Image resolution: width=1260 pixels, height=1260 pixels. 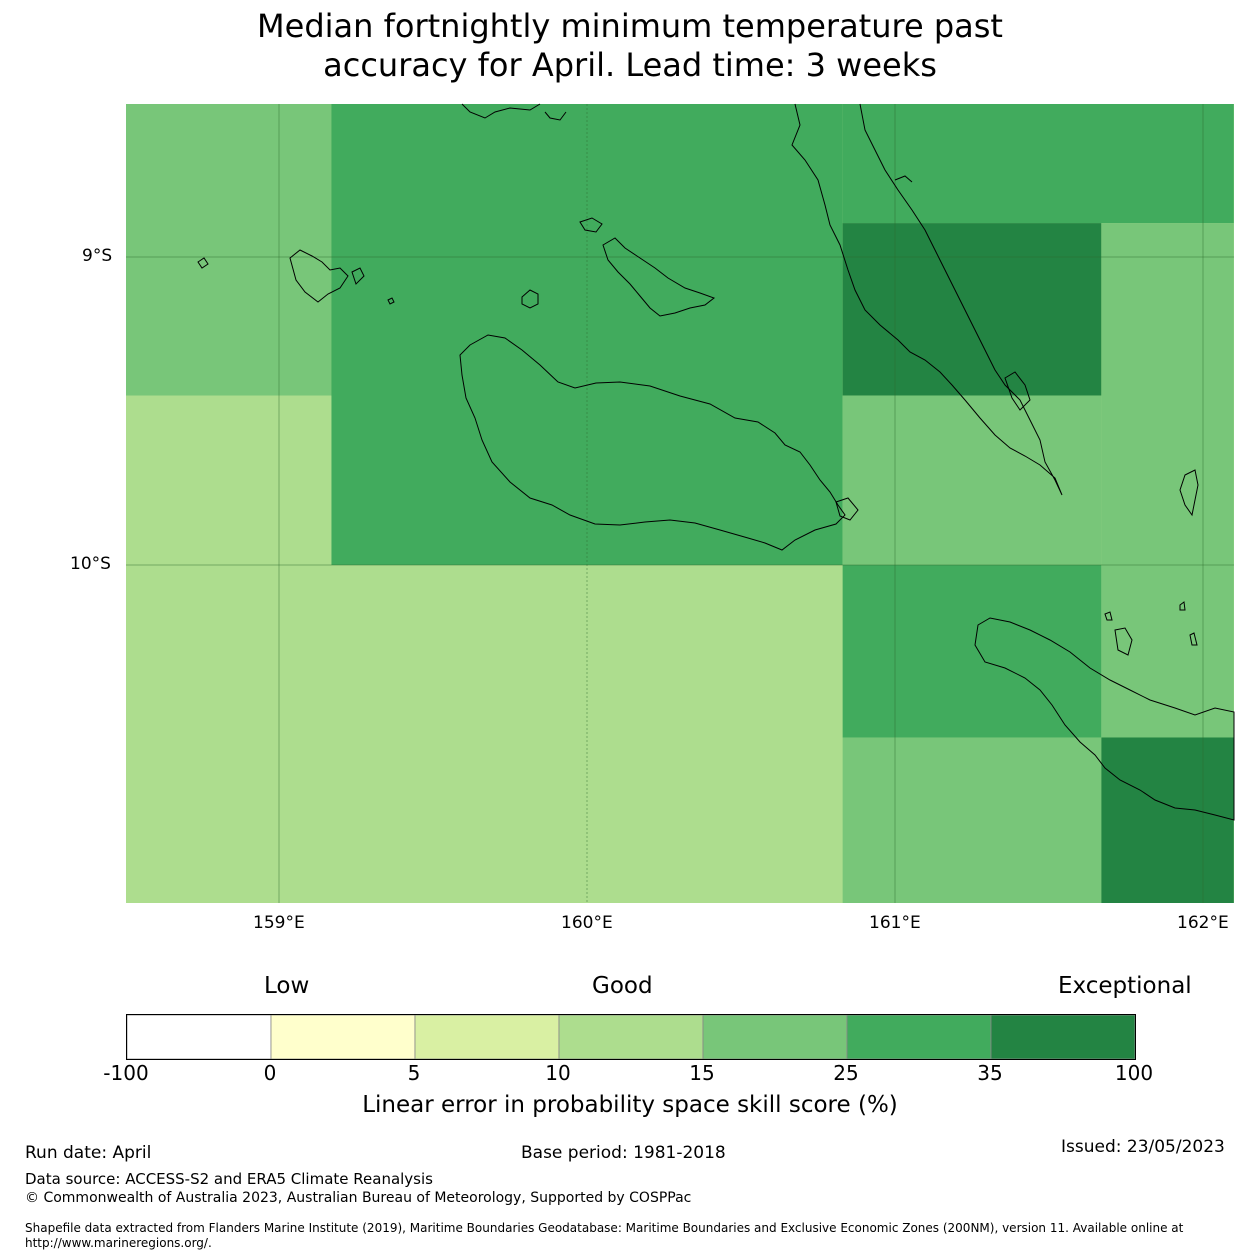 I want to click on colorbar-border, so click(x=631, y=1037).